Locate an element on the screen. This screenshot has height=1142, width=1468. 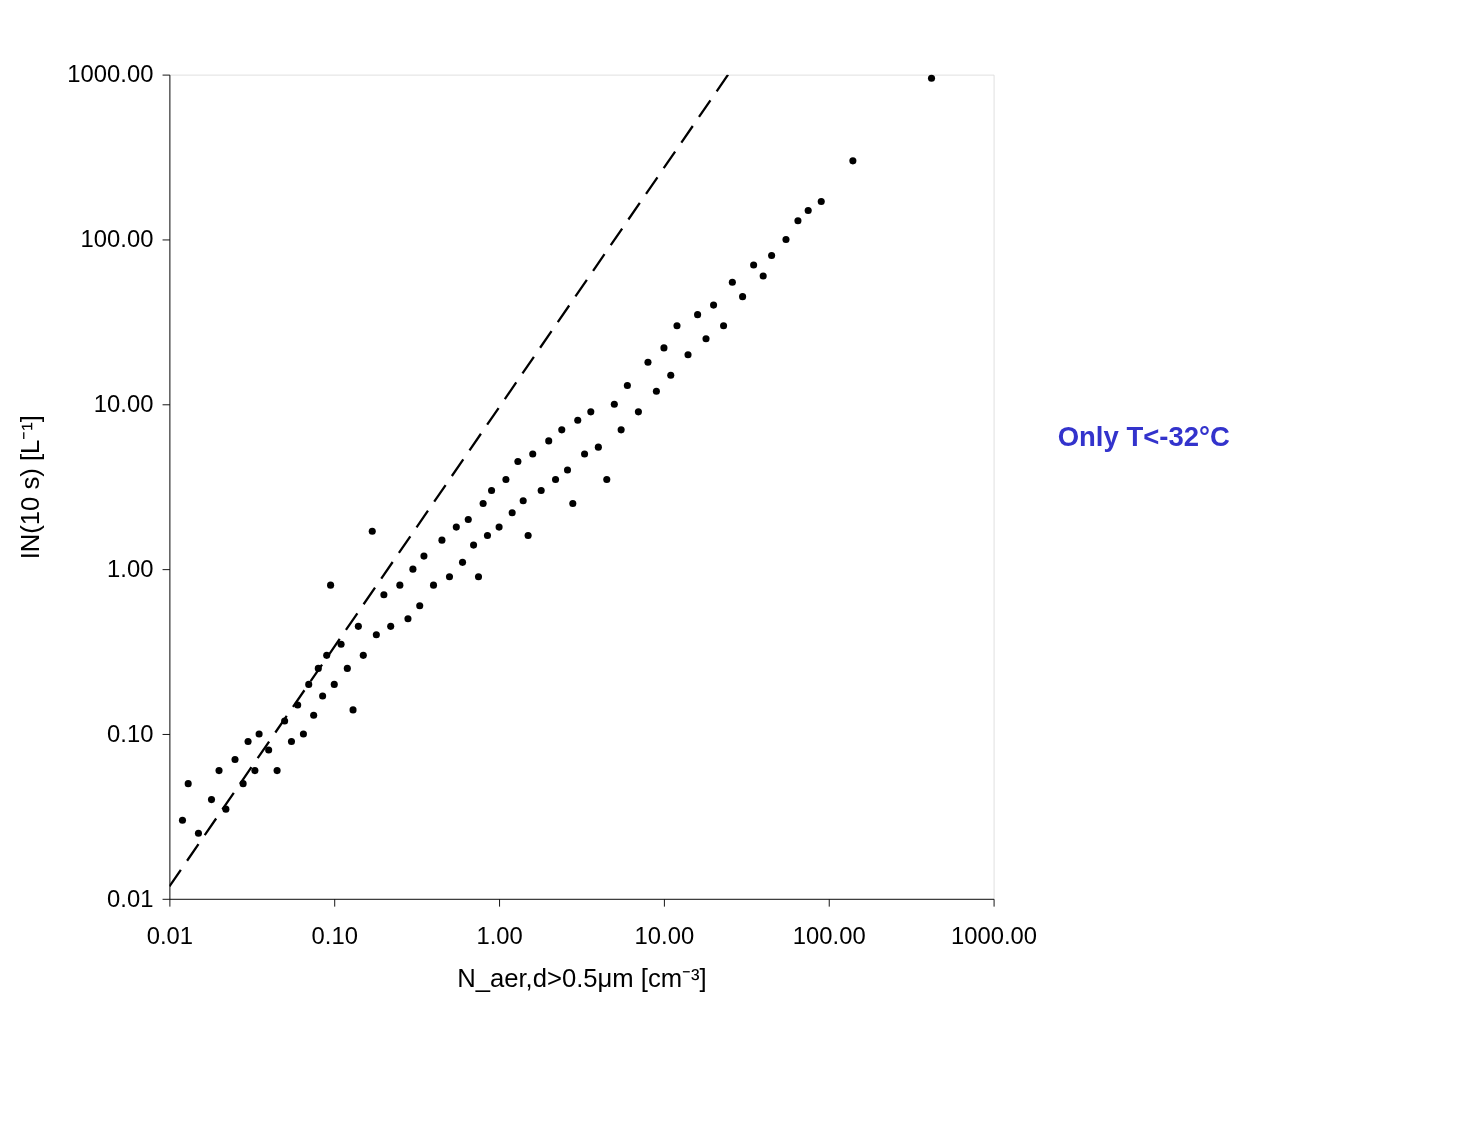
x-tick-label: 1.00 is located at coordinates (499, 936).